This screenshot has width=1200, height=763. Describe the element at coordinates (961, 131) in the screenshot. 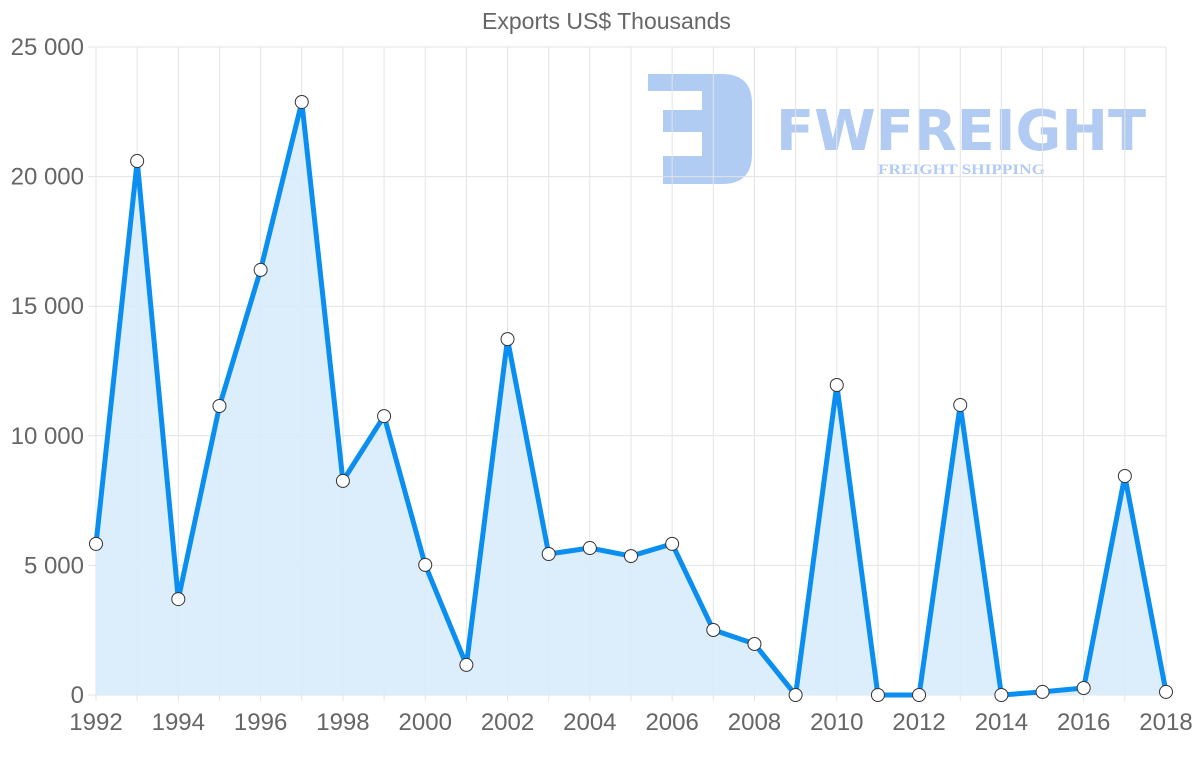

I see `watermark-brand-text: FWFREIGHT` at that location.